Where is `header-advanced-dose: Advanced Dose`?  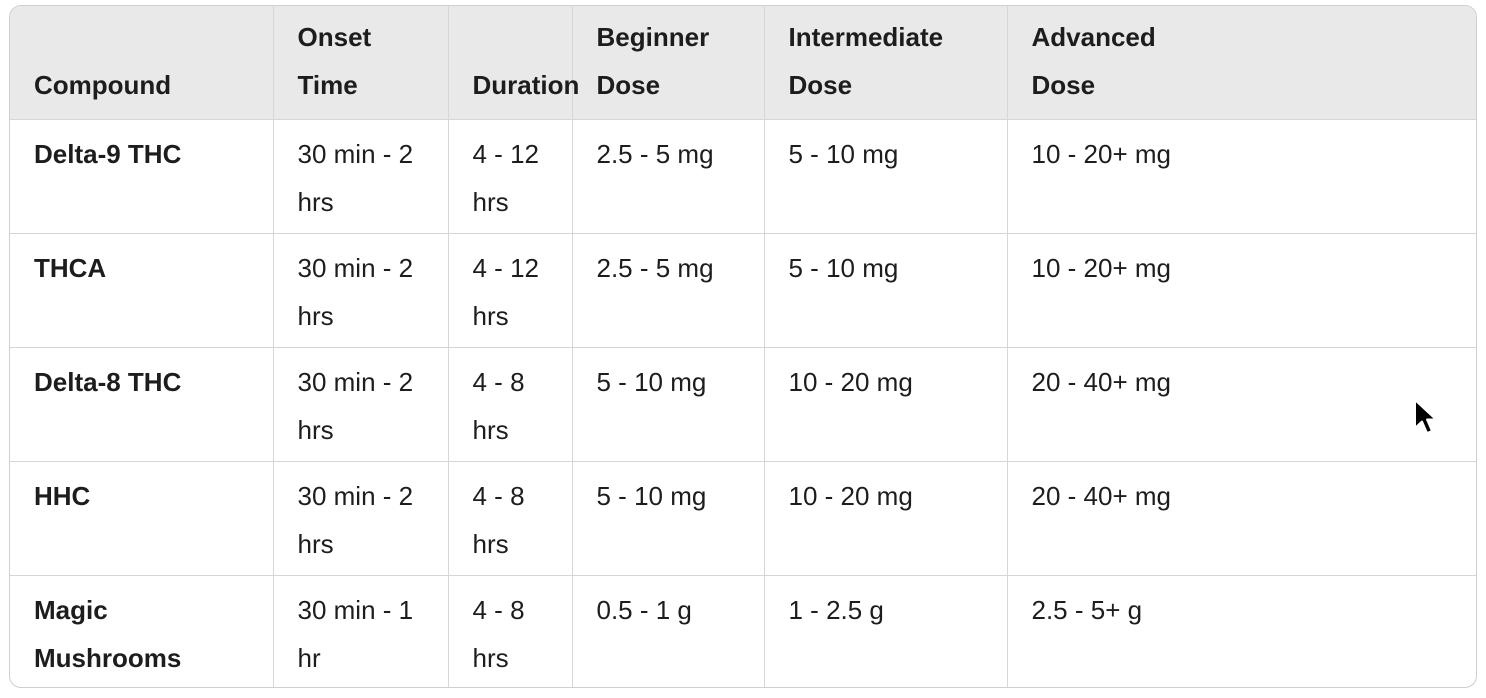 header-advanced-dose: Advanced Dose is located at coordinates (1241, 63).